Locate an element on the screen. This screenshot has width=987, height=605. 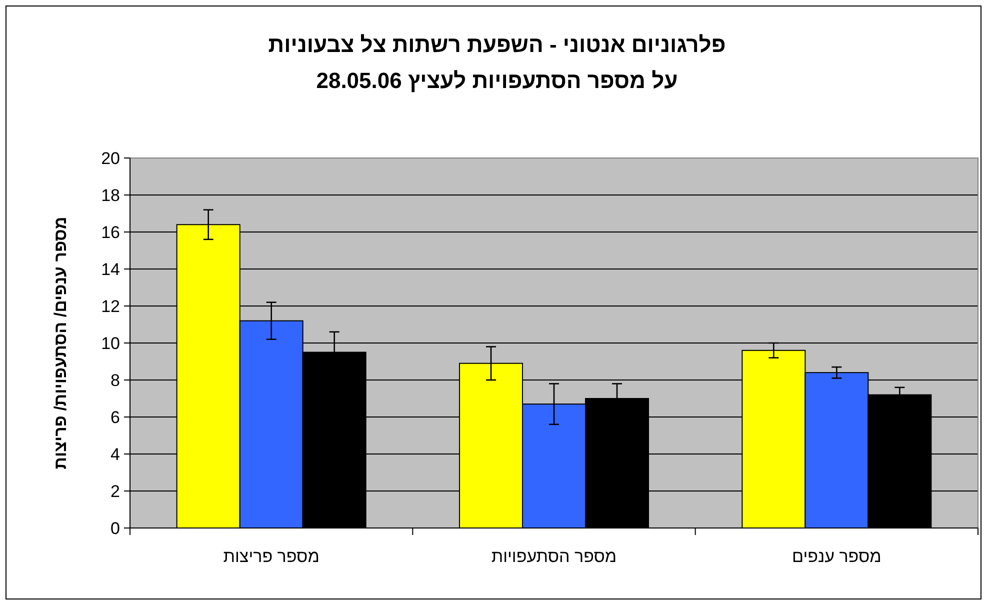
y-axis-title: מספר ענפים/ הסתעפויות/ פריצות is located at coordinates (60, 343).